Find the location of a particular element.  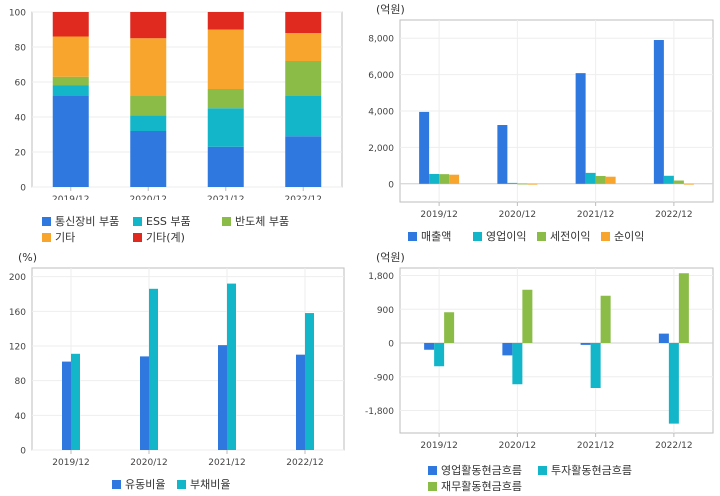

y-tick-label: 20 is located at coordinates (21, 154).